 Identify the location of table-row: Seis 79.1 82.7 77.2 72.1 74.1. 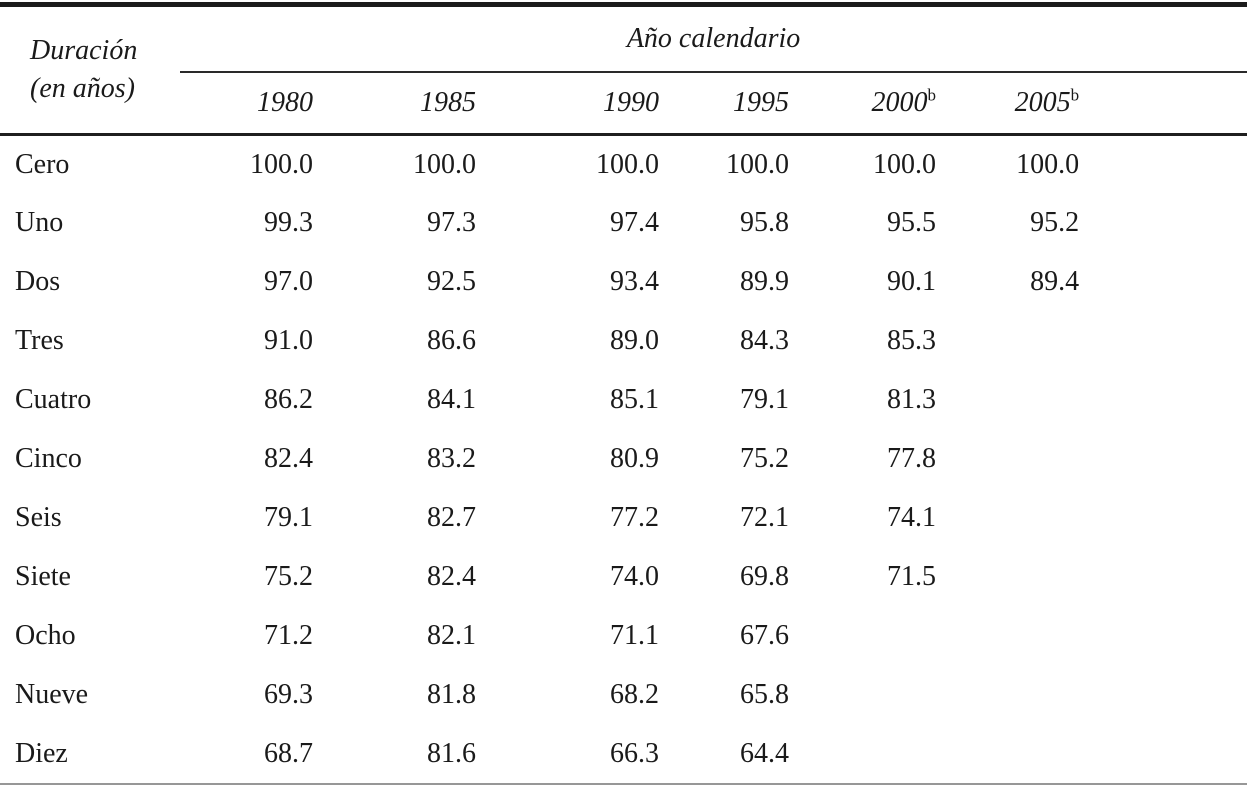
(623, 518).